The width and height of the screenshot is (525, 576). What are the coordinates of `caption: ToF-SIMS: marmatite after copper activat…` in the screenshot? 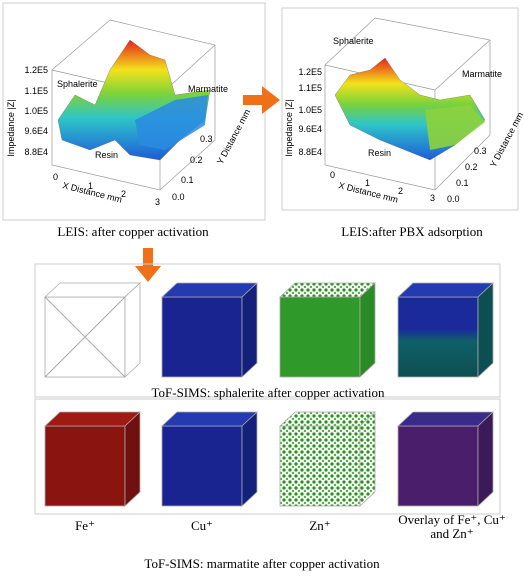 It's located at (262, 563).